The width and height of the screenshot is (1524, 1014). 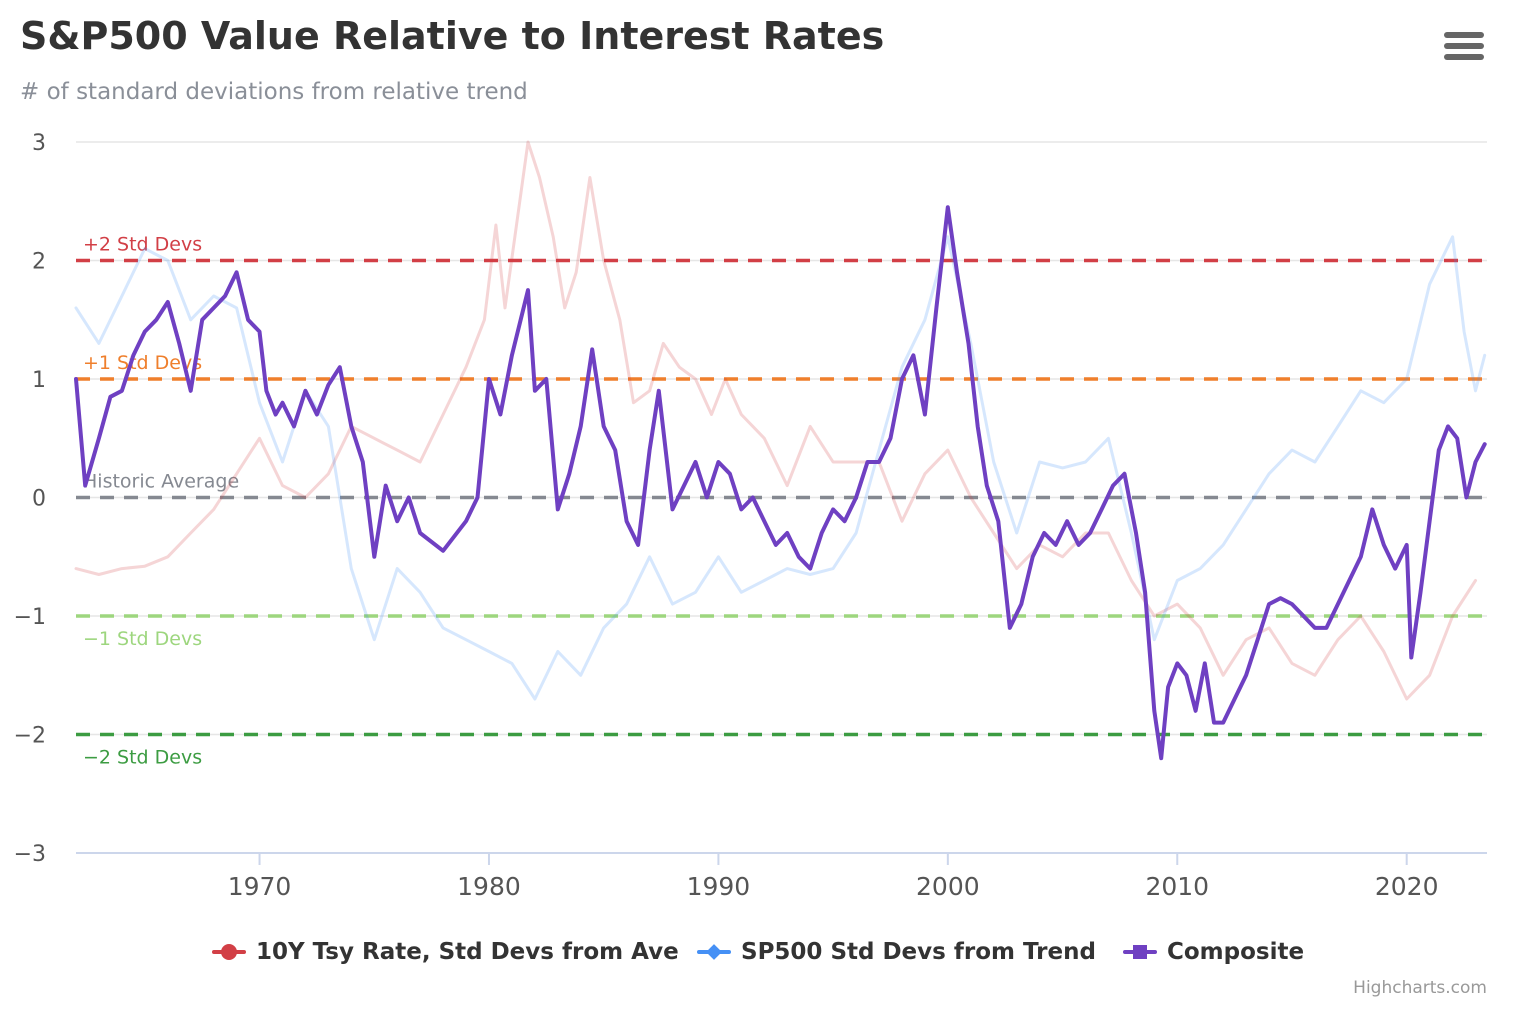 What do you see at coordinates (39, 262) in the screenshot?
I see `y-tick-label: 2` at bounding box center [39, 262].